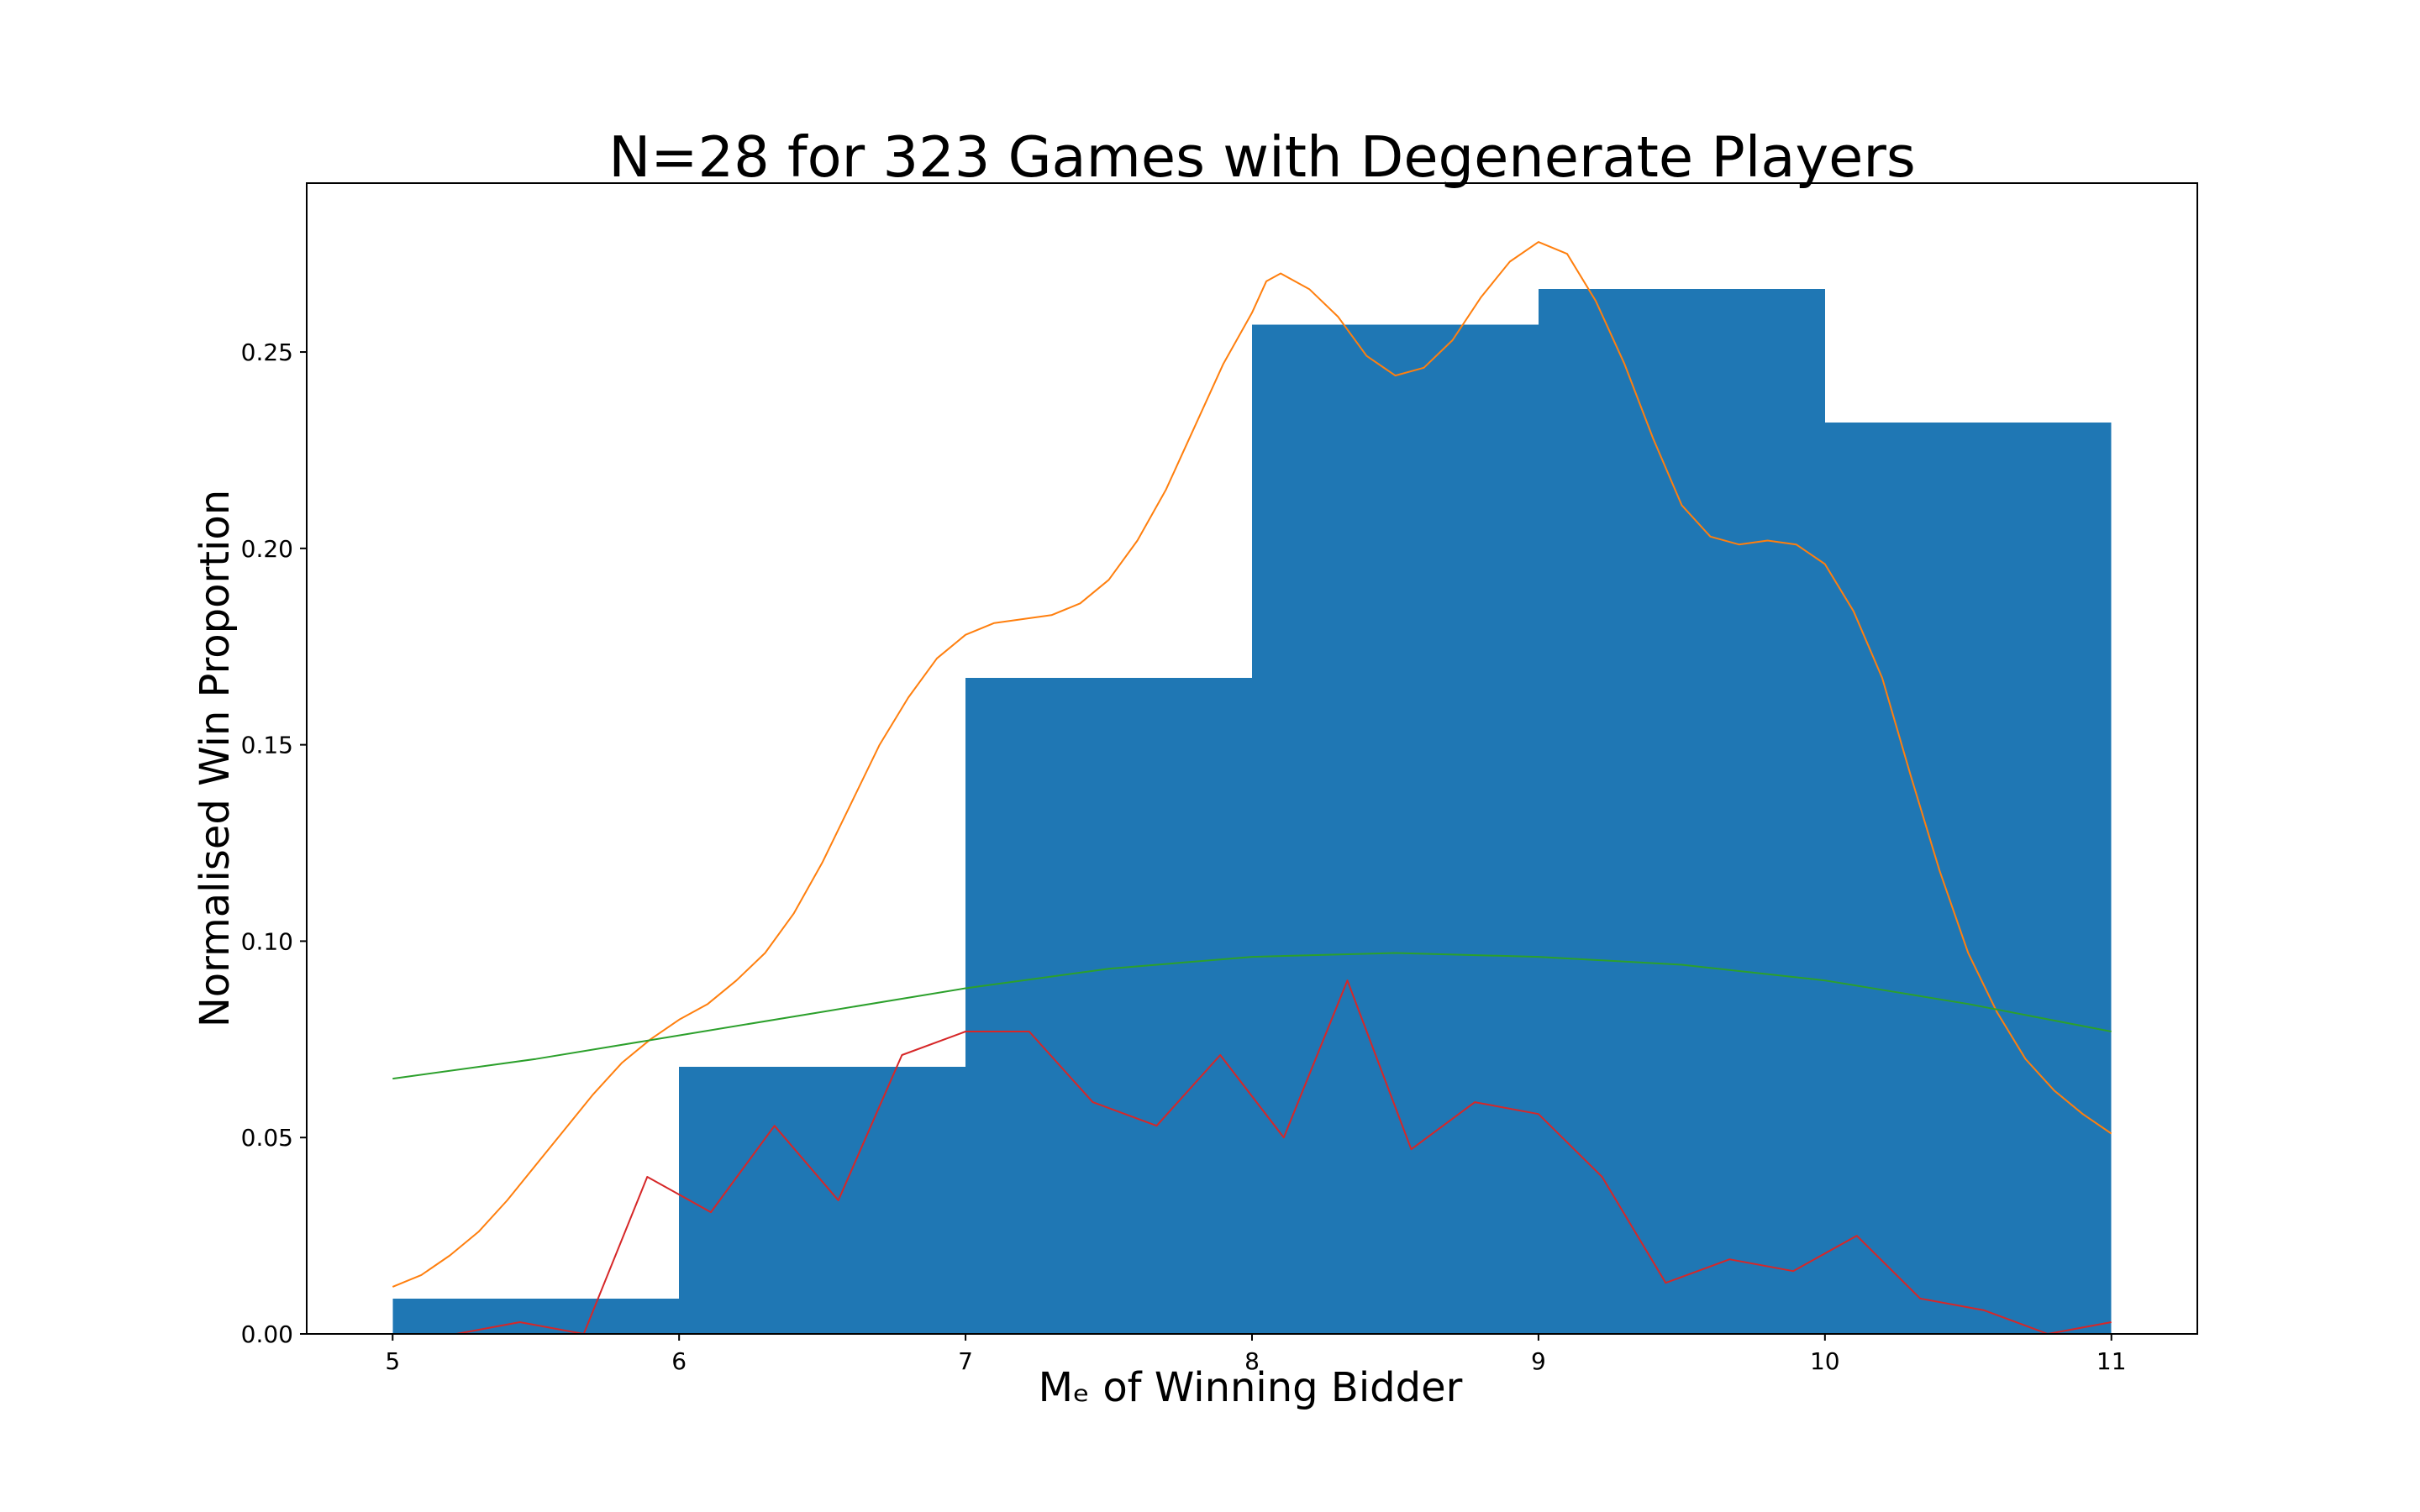  I want to click on x-axis-label: Mₑ of Winning Bidder, so click(1251, 1387).